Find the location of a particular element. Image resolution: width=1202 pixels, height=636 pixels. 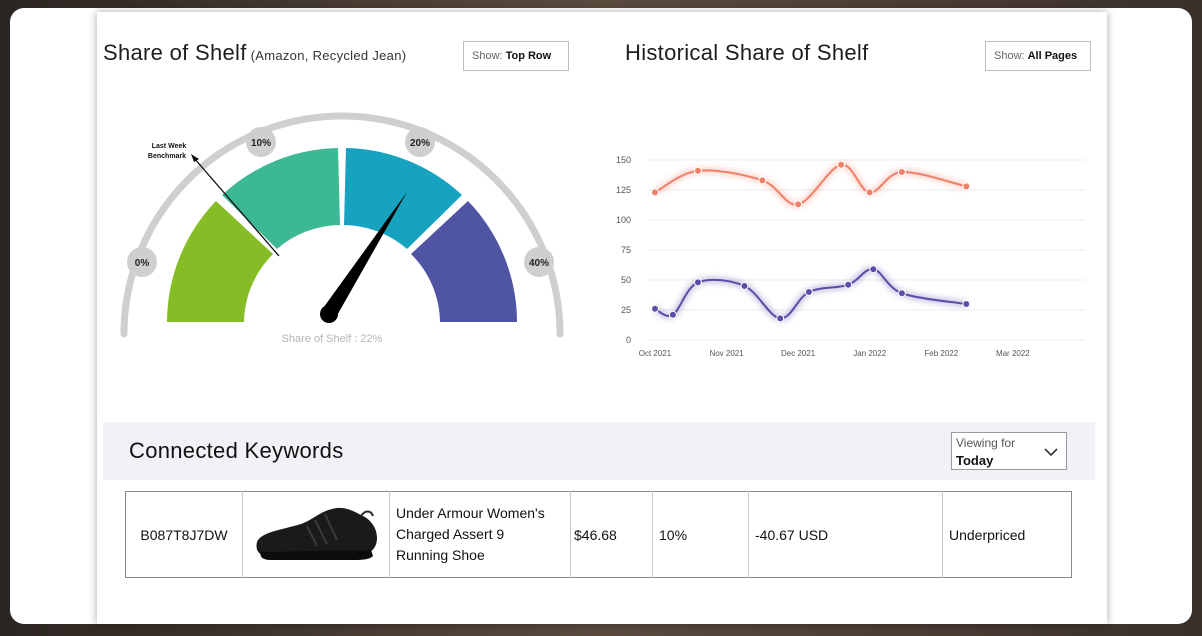

gauge-tick-10-badge is located at coordinates (261, 142).